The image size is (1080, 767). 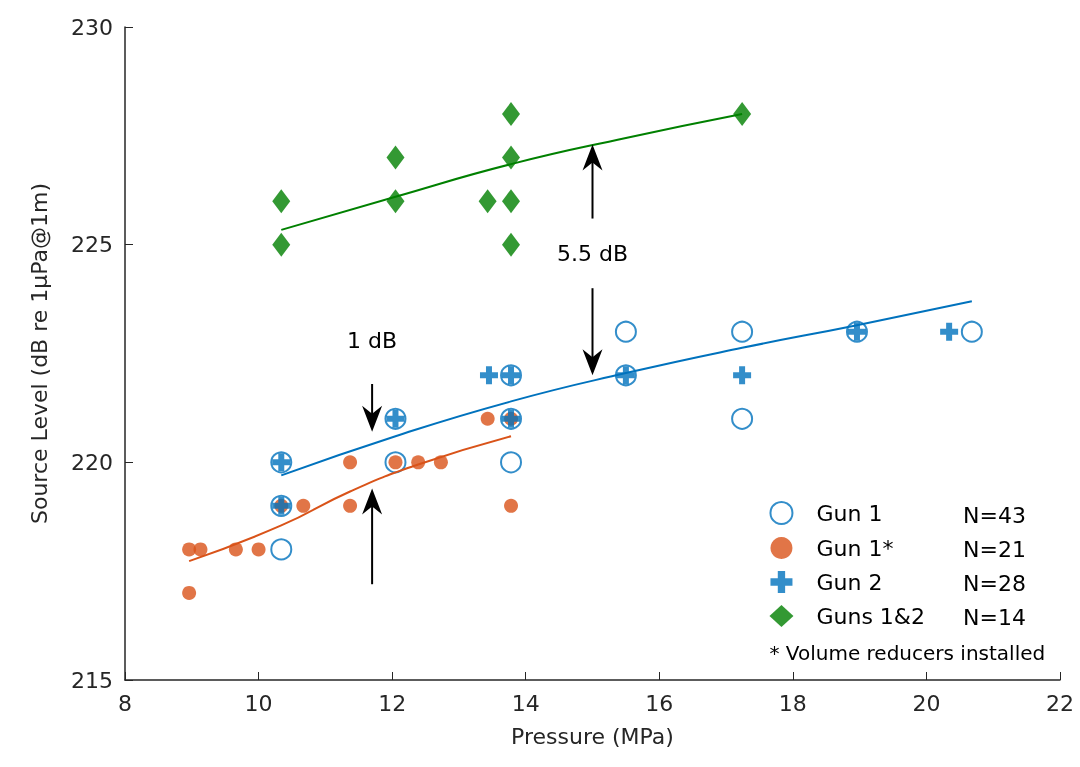 What do you see at coordinates (994, 515) in the screenshot?
I see `annotation: N=43` at bounding box center [994, 515].